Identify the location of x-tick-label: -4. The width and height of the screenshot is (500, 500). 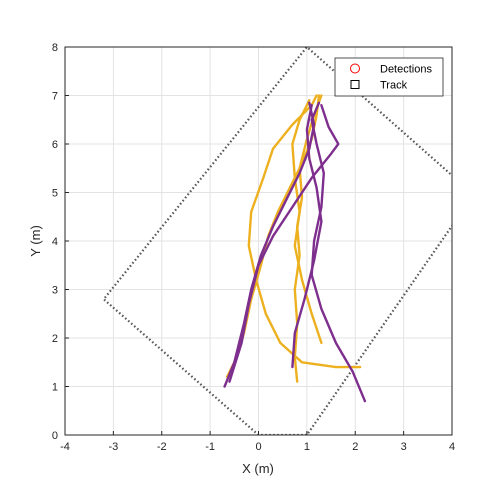
(65, 447).